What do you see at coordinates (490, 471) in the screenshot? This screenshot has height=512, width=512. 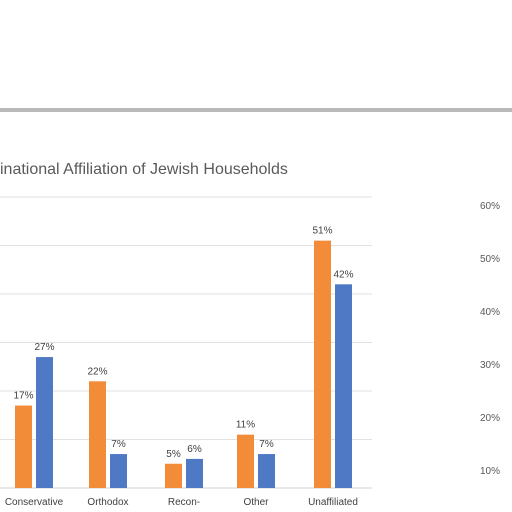 I see `y-tick-label: 10%` at bounding box center [490, 471].